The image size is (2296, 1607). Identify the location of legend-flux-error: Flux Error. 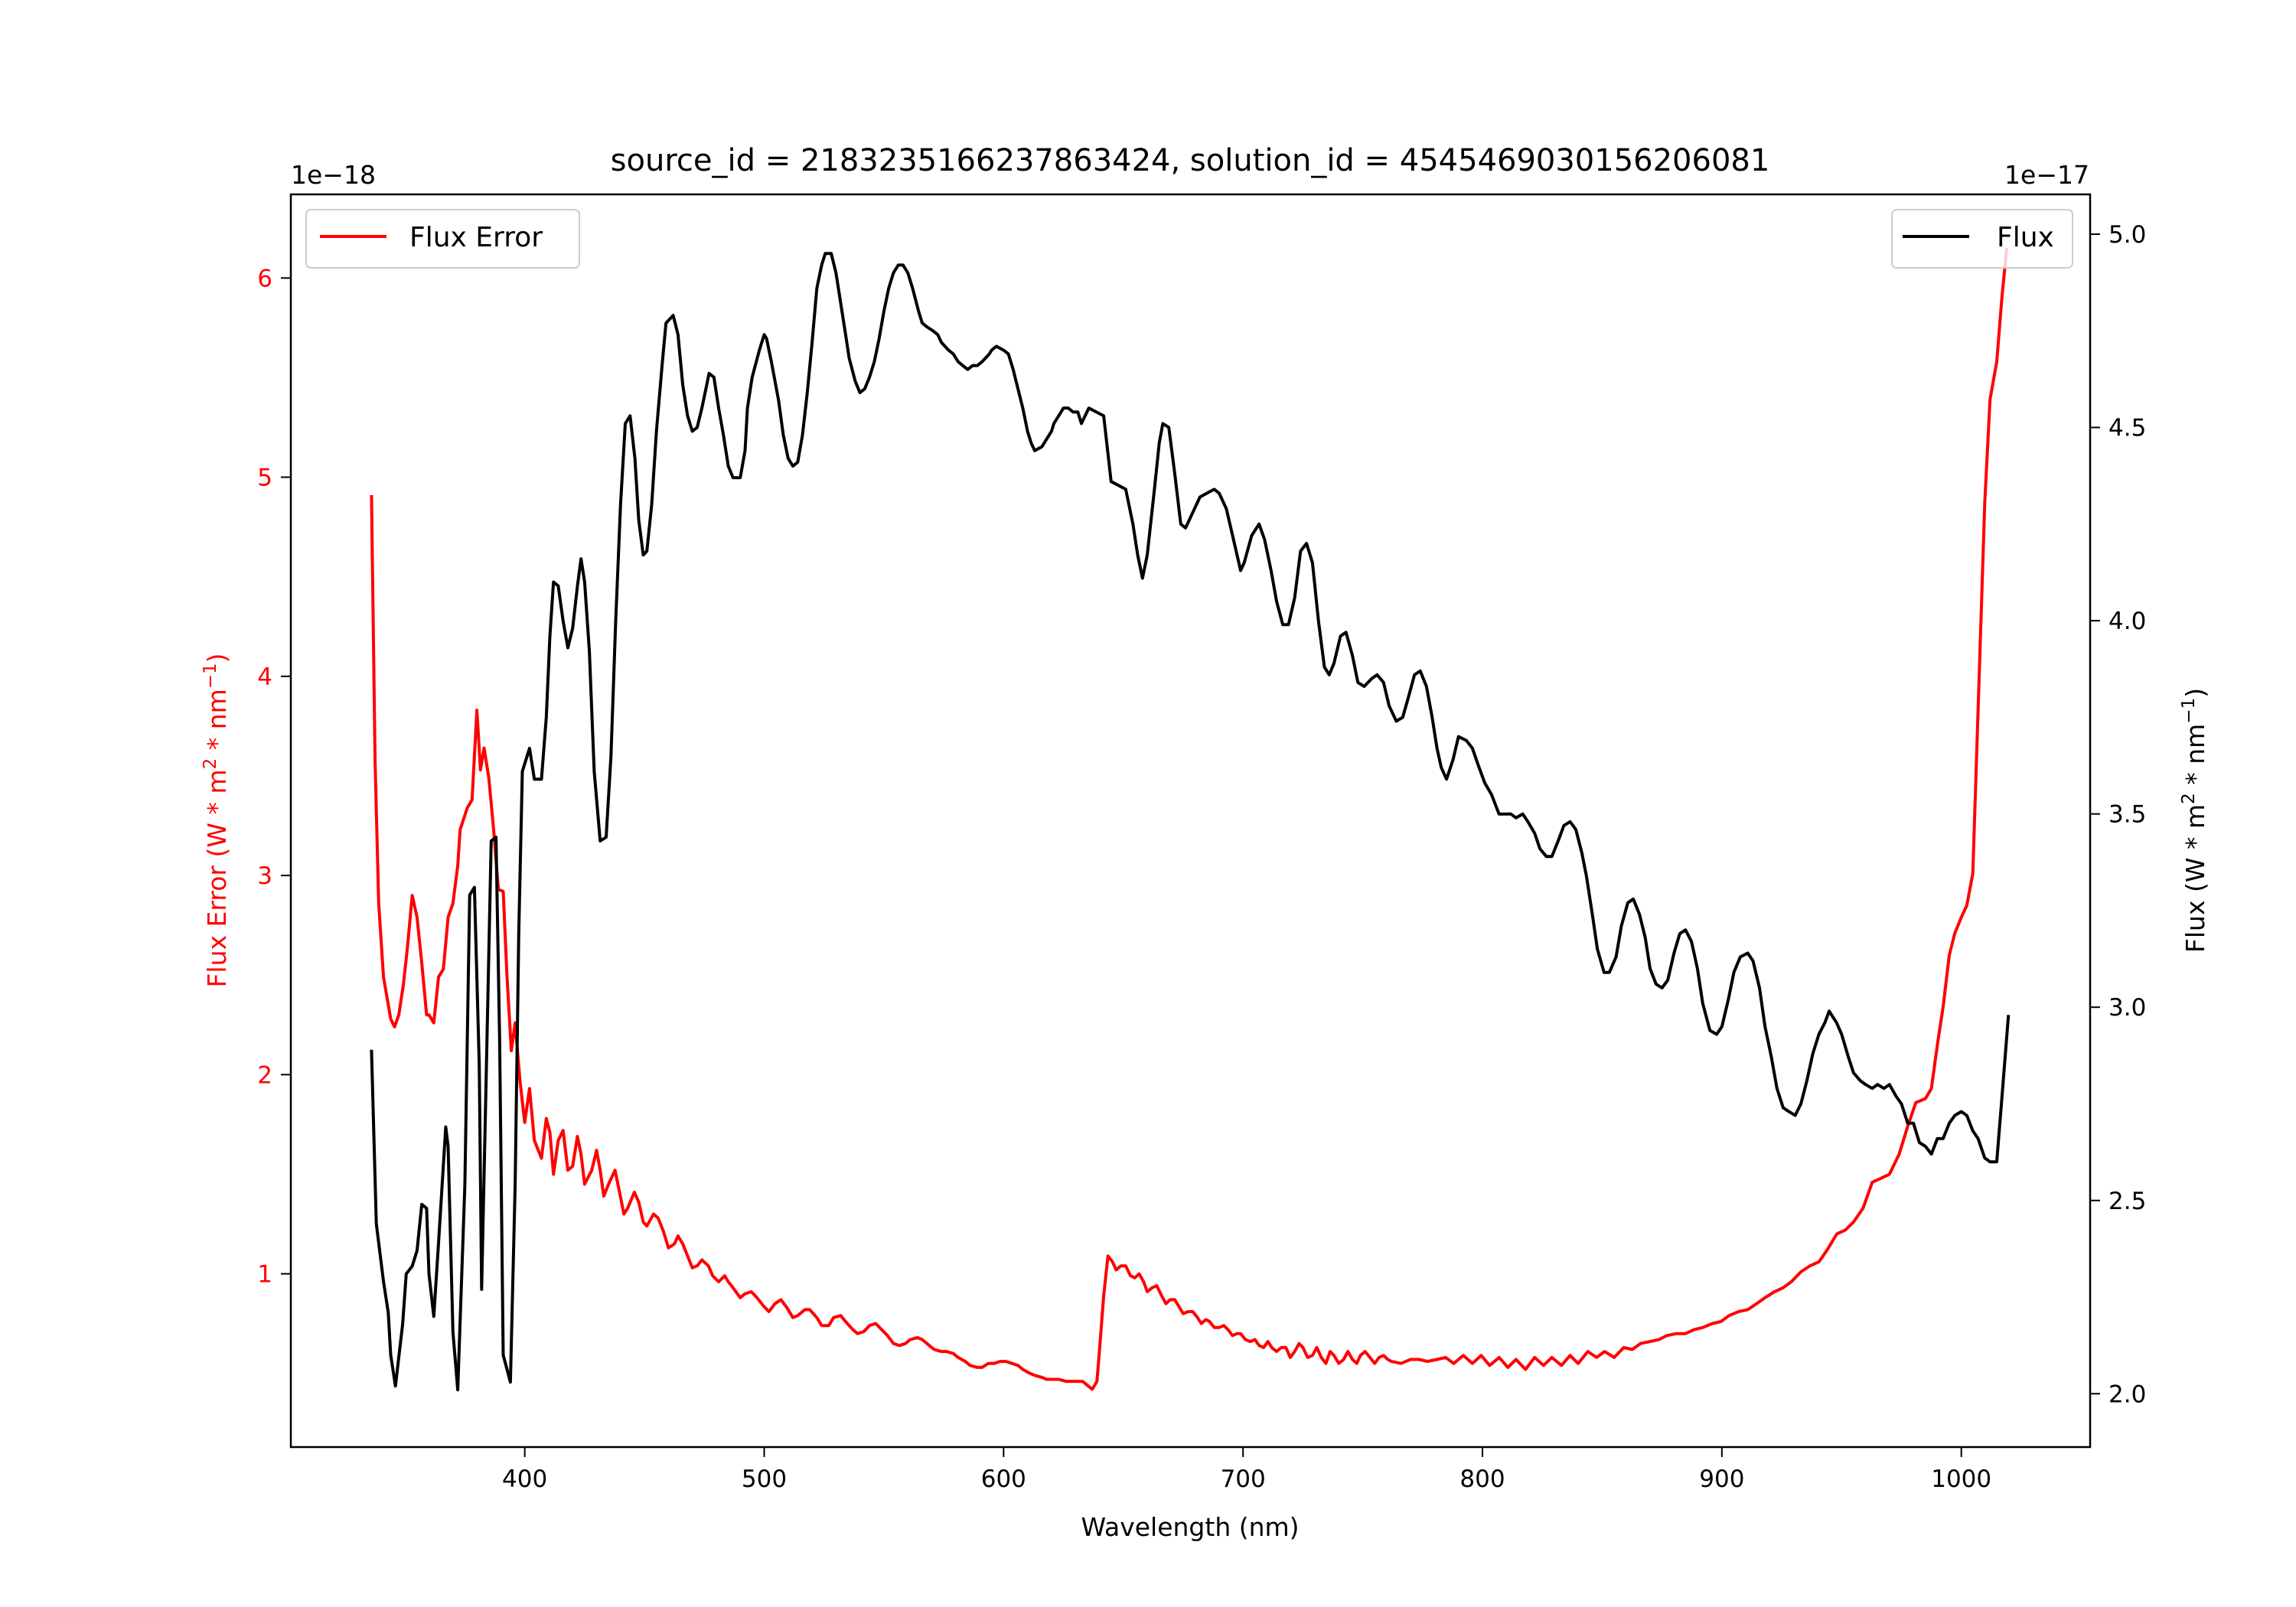
(442, 239).